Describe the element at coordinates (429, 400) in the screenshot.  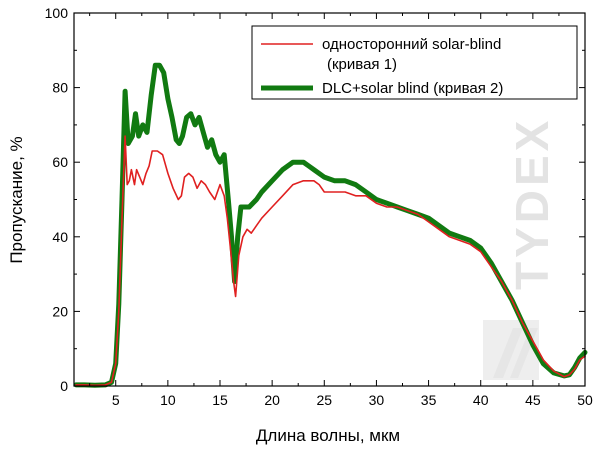
I see `x-tick-label: 35` at that location.